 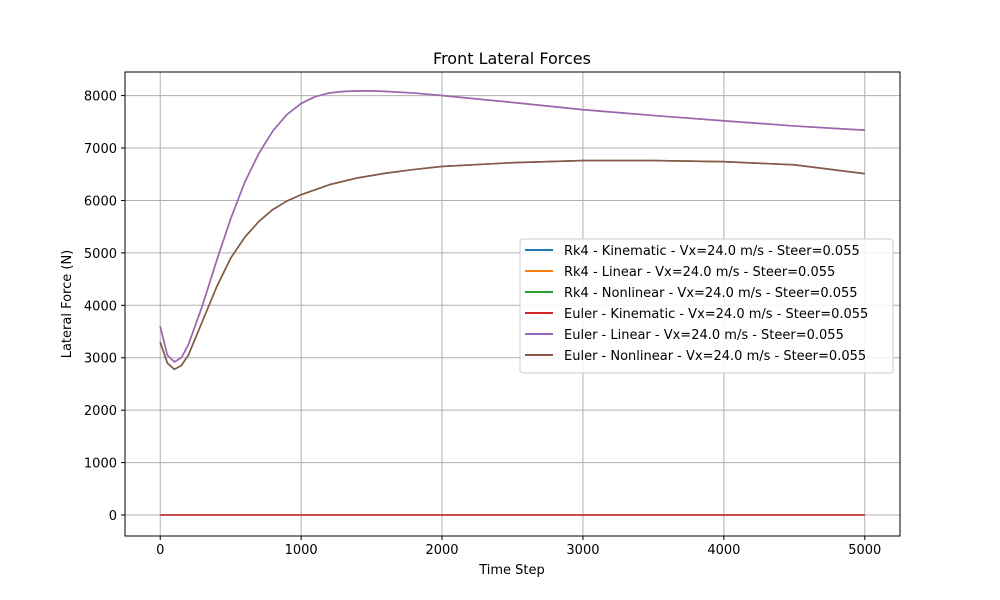 I want to click on y-tick-label: 6000, so click(x=100, y=201).